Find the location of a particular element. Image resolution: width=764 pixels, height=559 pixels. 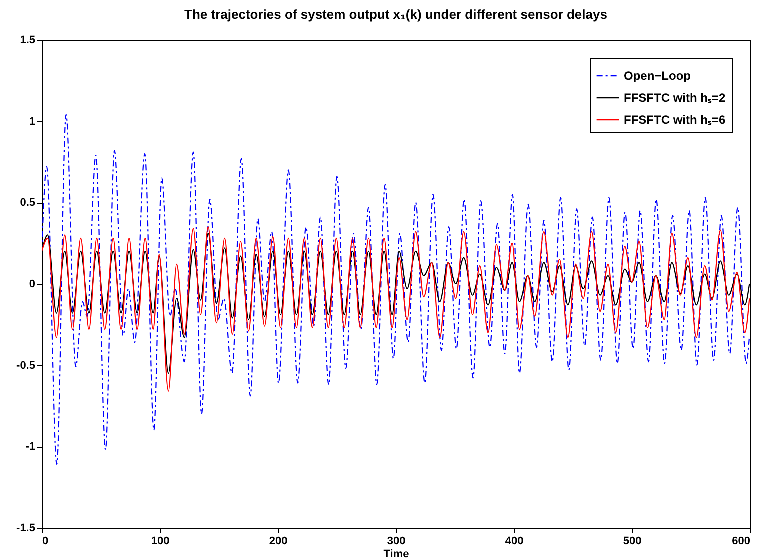

x-tick-label: 500 is located at coordinates (632, 542).